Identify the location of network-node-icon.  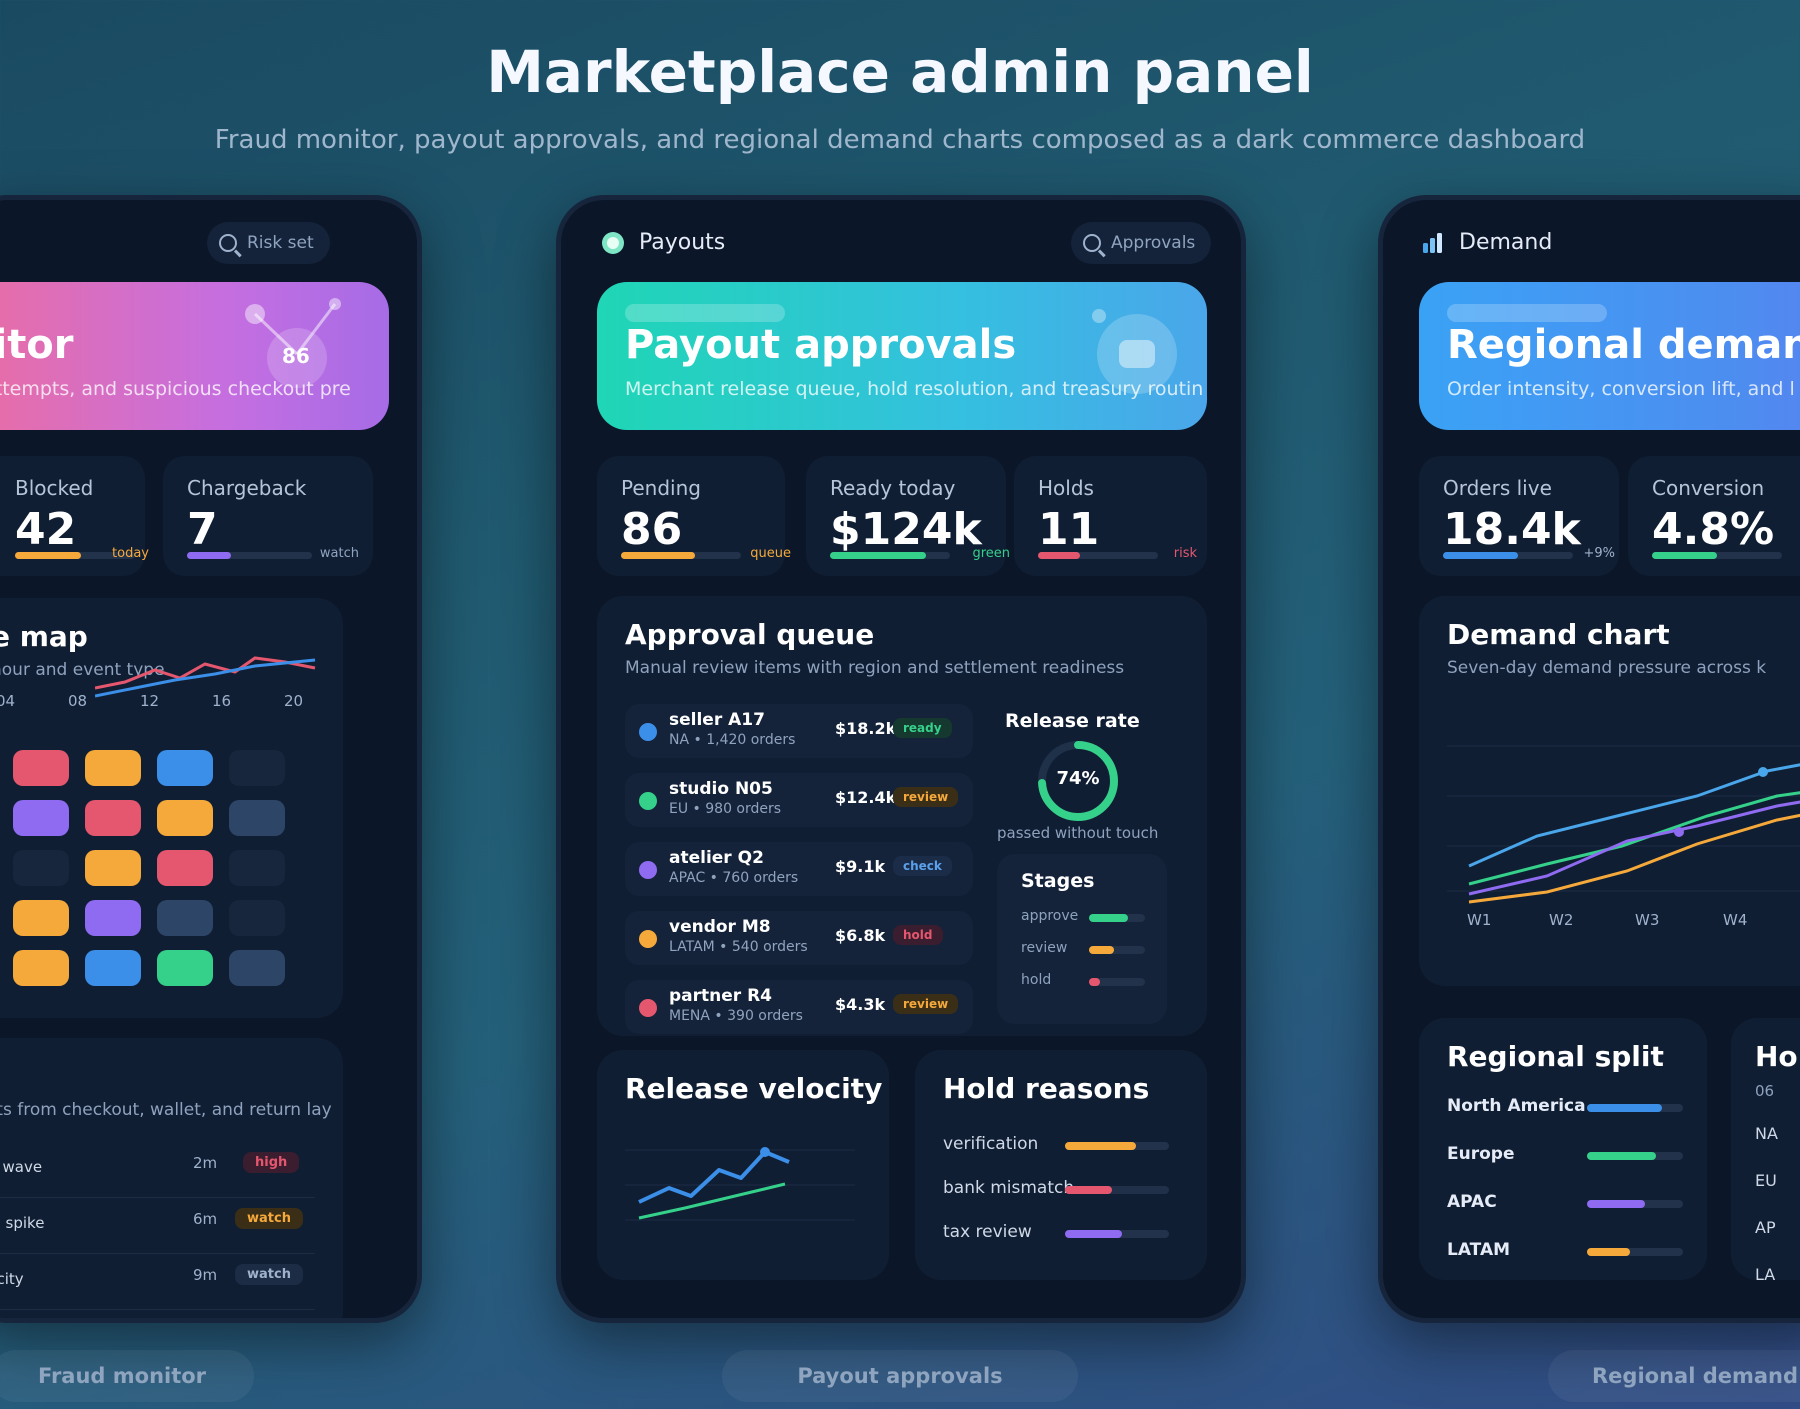
(293, 343).